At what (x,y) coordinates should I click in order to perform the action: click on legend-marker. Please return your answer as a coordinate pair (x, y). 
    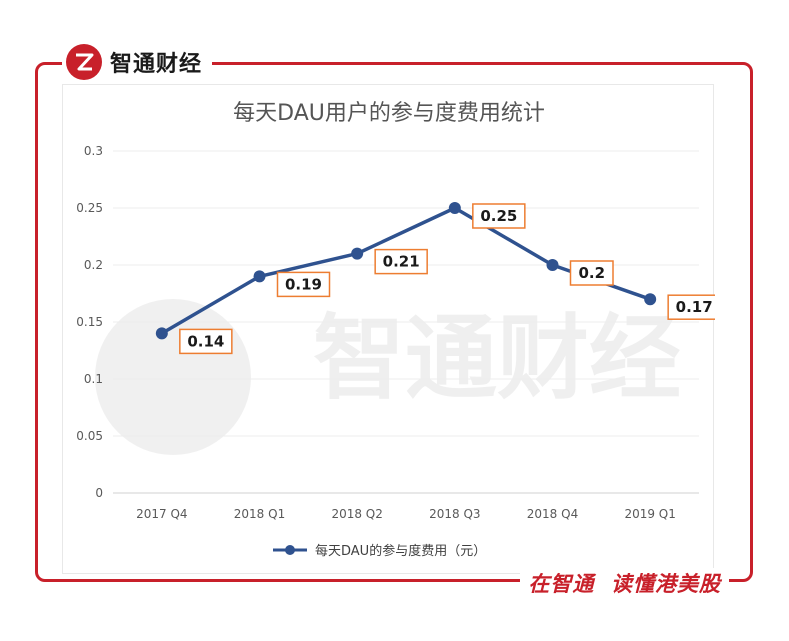
    Looking at the image, I should click on (290, 550).